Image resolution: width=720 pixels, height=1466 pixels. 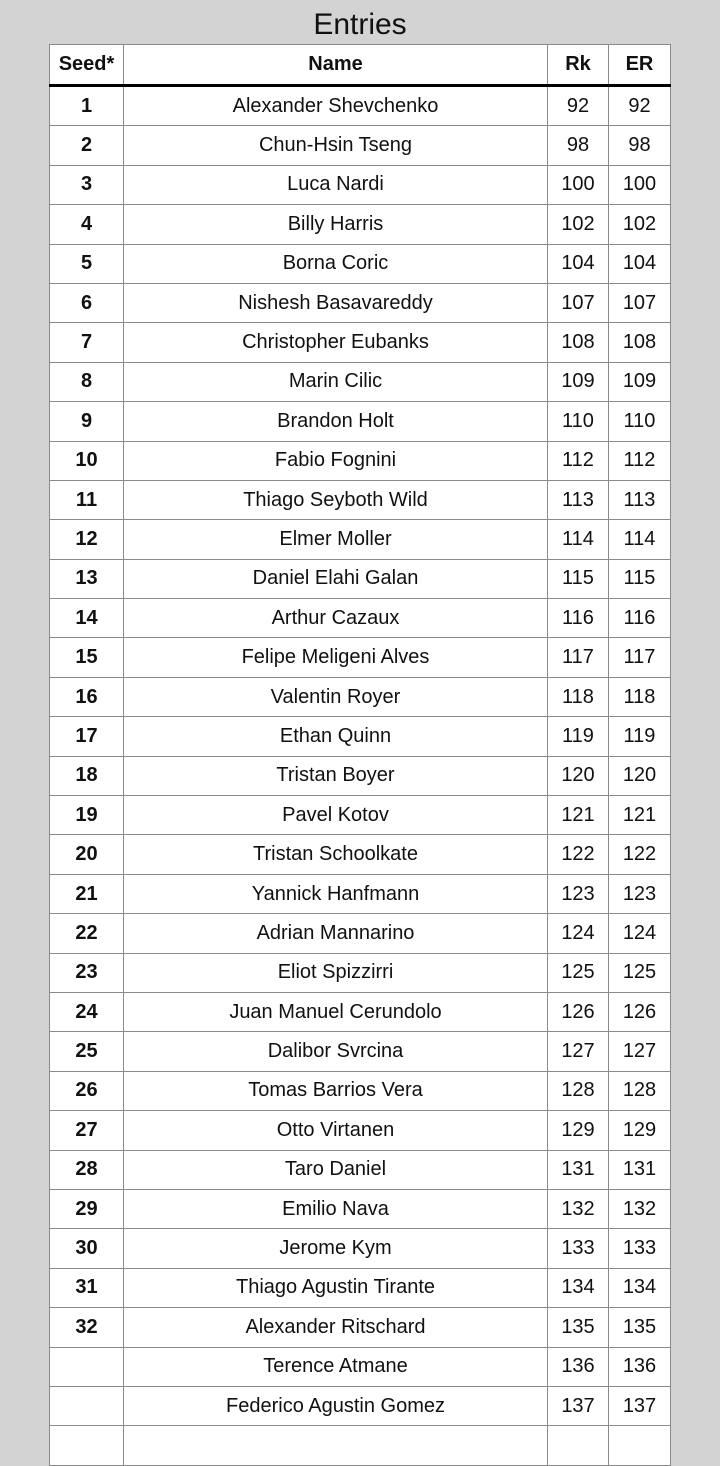 What do you see at coordinates (578, 618) in the screenshot?
I see `cell-rk: 116` at bounding box center [578, 618].